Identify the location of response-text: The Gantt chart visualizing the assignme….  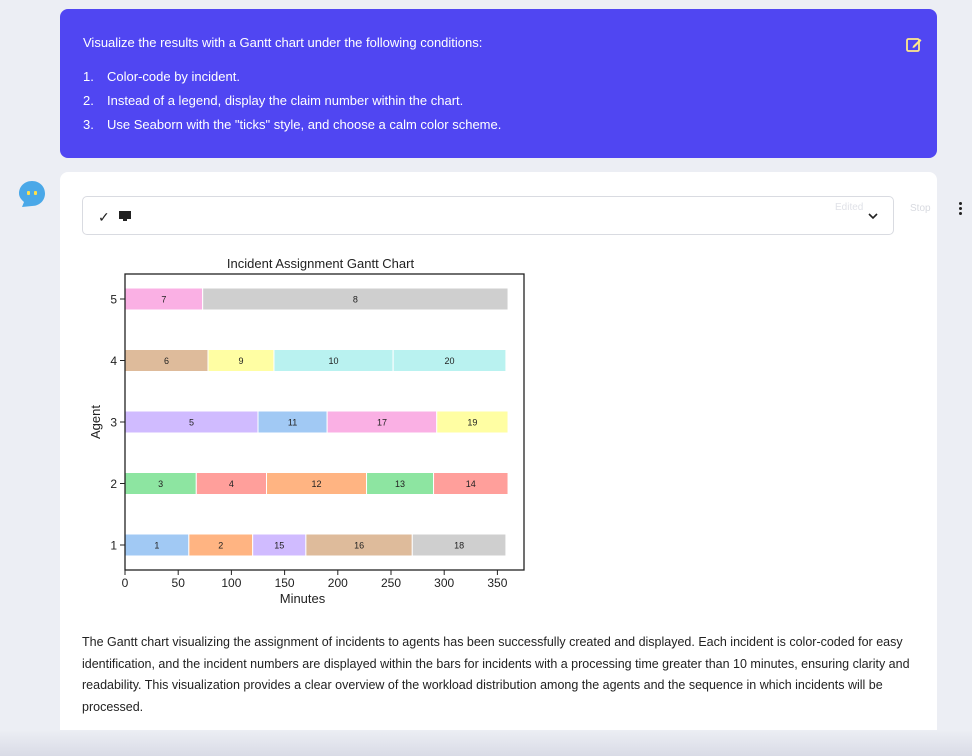
(496, 674).